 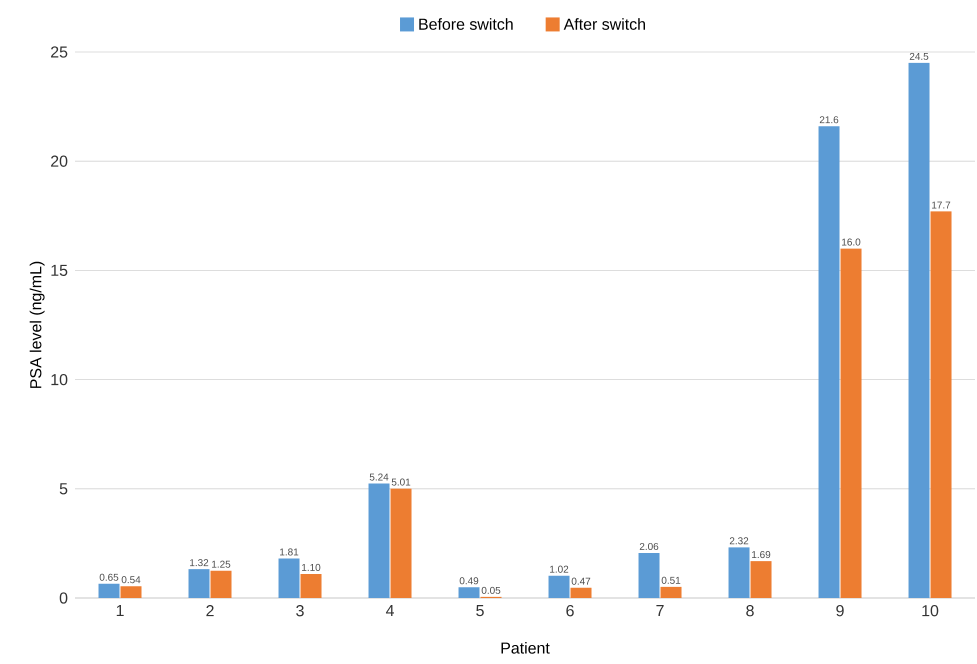 What do you see at coordinates (59, 52) in the screenshot?
I see `y-tick-label: 25` at bounding box center [59, 52].